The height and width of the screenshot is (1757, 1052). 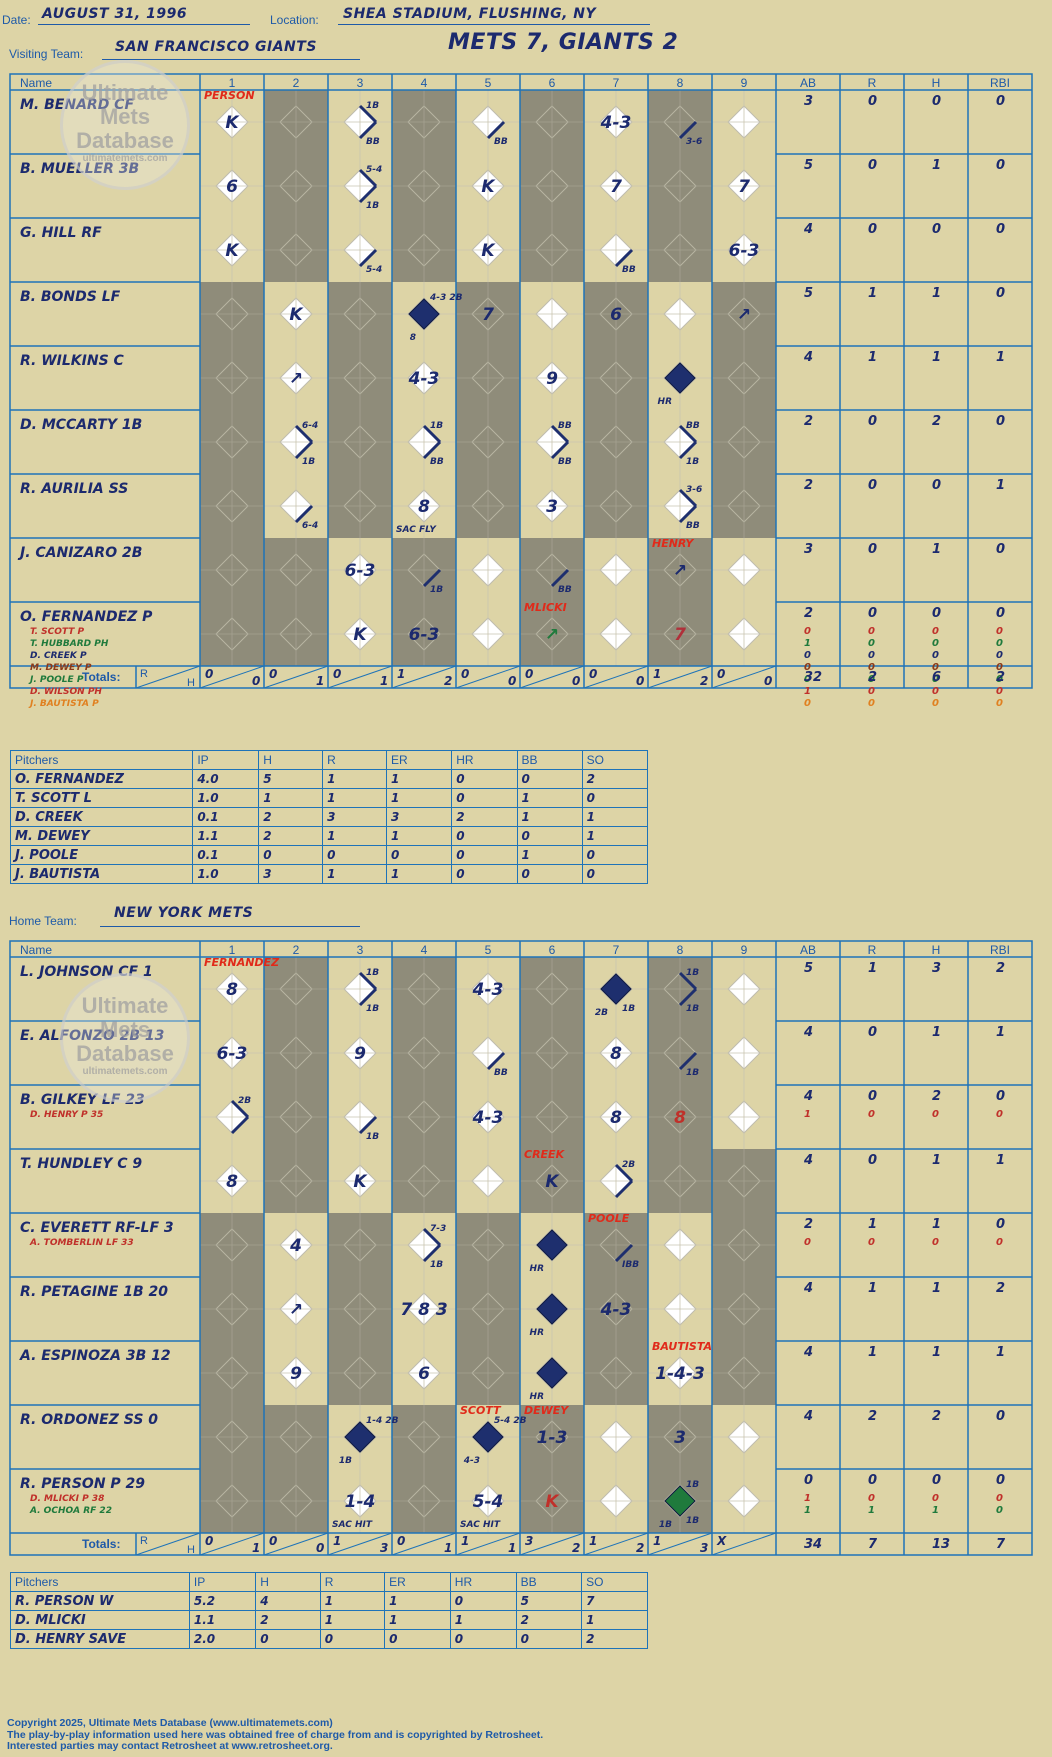 I want to click on stat-header-ab: AB, so click(x=808, y=950).